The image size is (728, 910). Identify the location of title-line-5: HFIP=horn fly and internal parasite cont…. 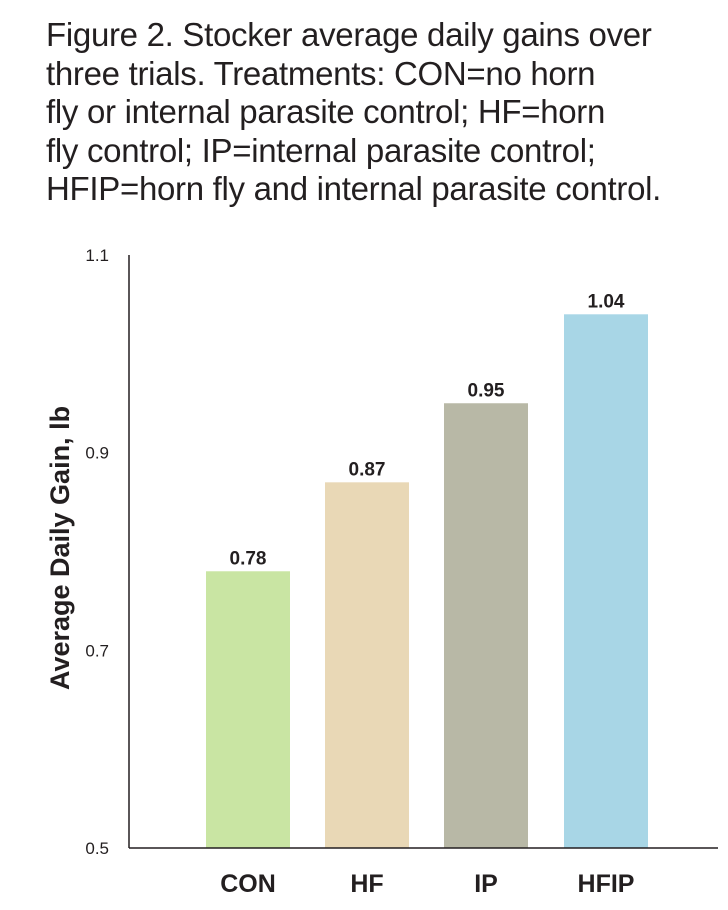
(354, 188).